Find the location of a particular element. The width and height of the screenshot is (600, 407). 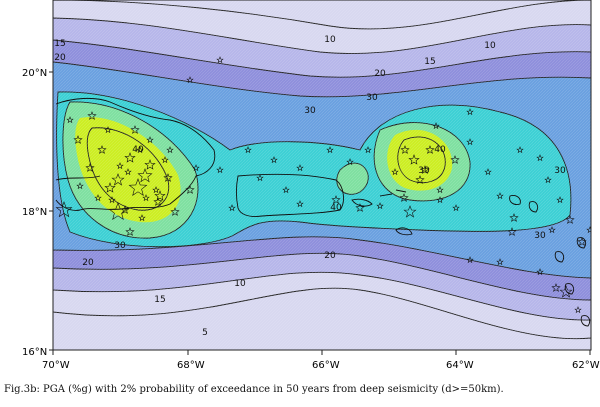

contour-label-text: 5 is located at coordinates (205, 333).